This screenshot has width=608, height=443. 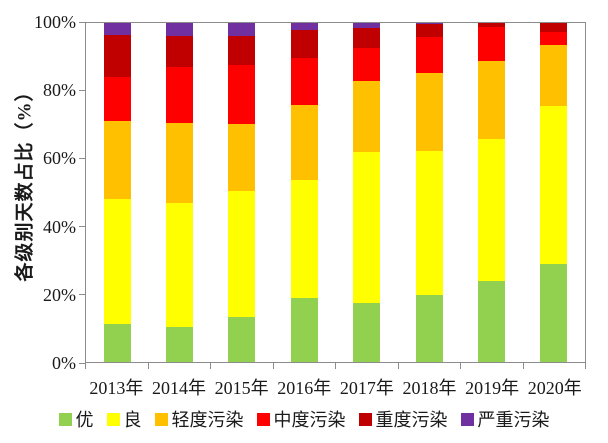 What do you see at coordinates (554, 388) in the screenshot?
I see `x-axis-label: 2020年` at bounding box center [554, 388].